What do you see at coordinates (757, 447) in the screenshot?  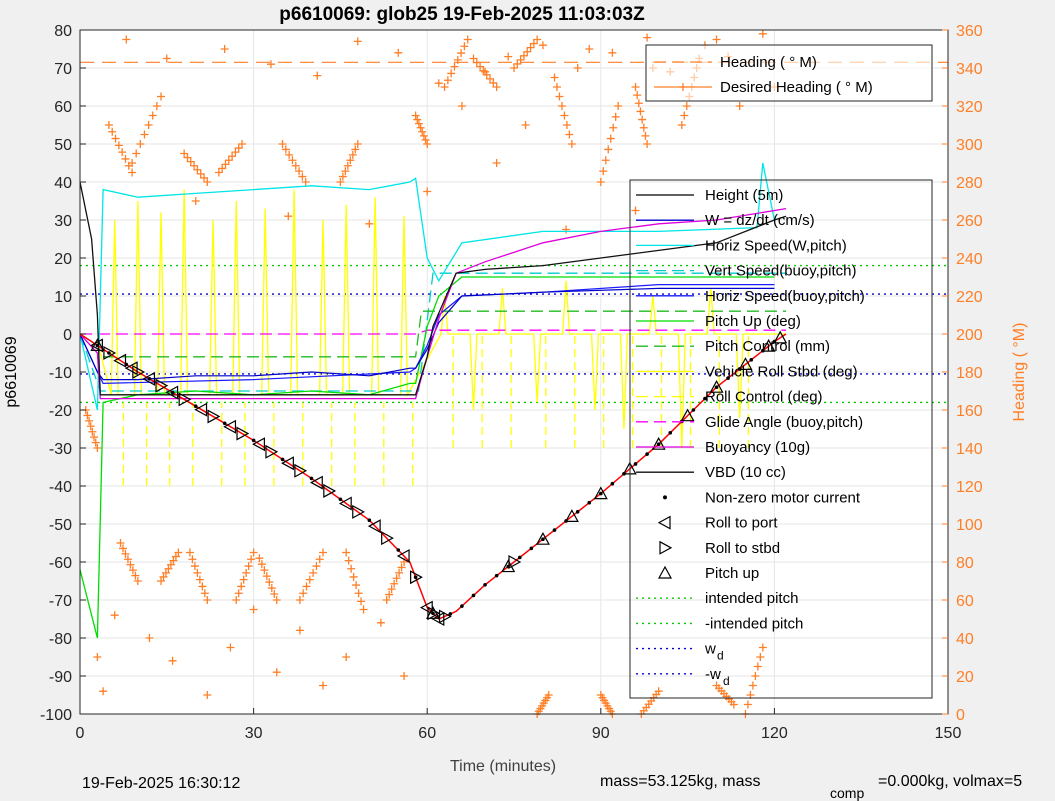 I see `legend-label: Buoyancy (10g)` at bounding box center [757, 447].